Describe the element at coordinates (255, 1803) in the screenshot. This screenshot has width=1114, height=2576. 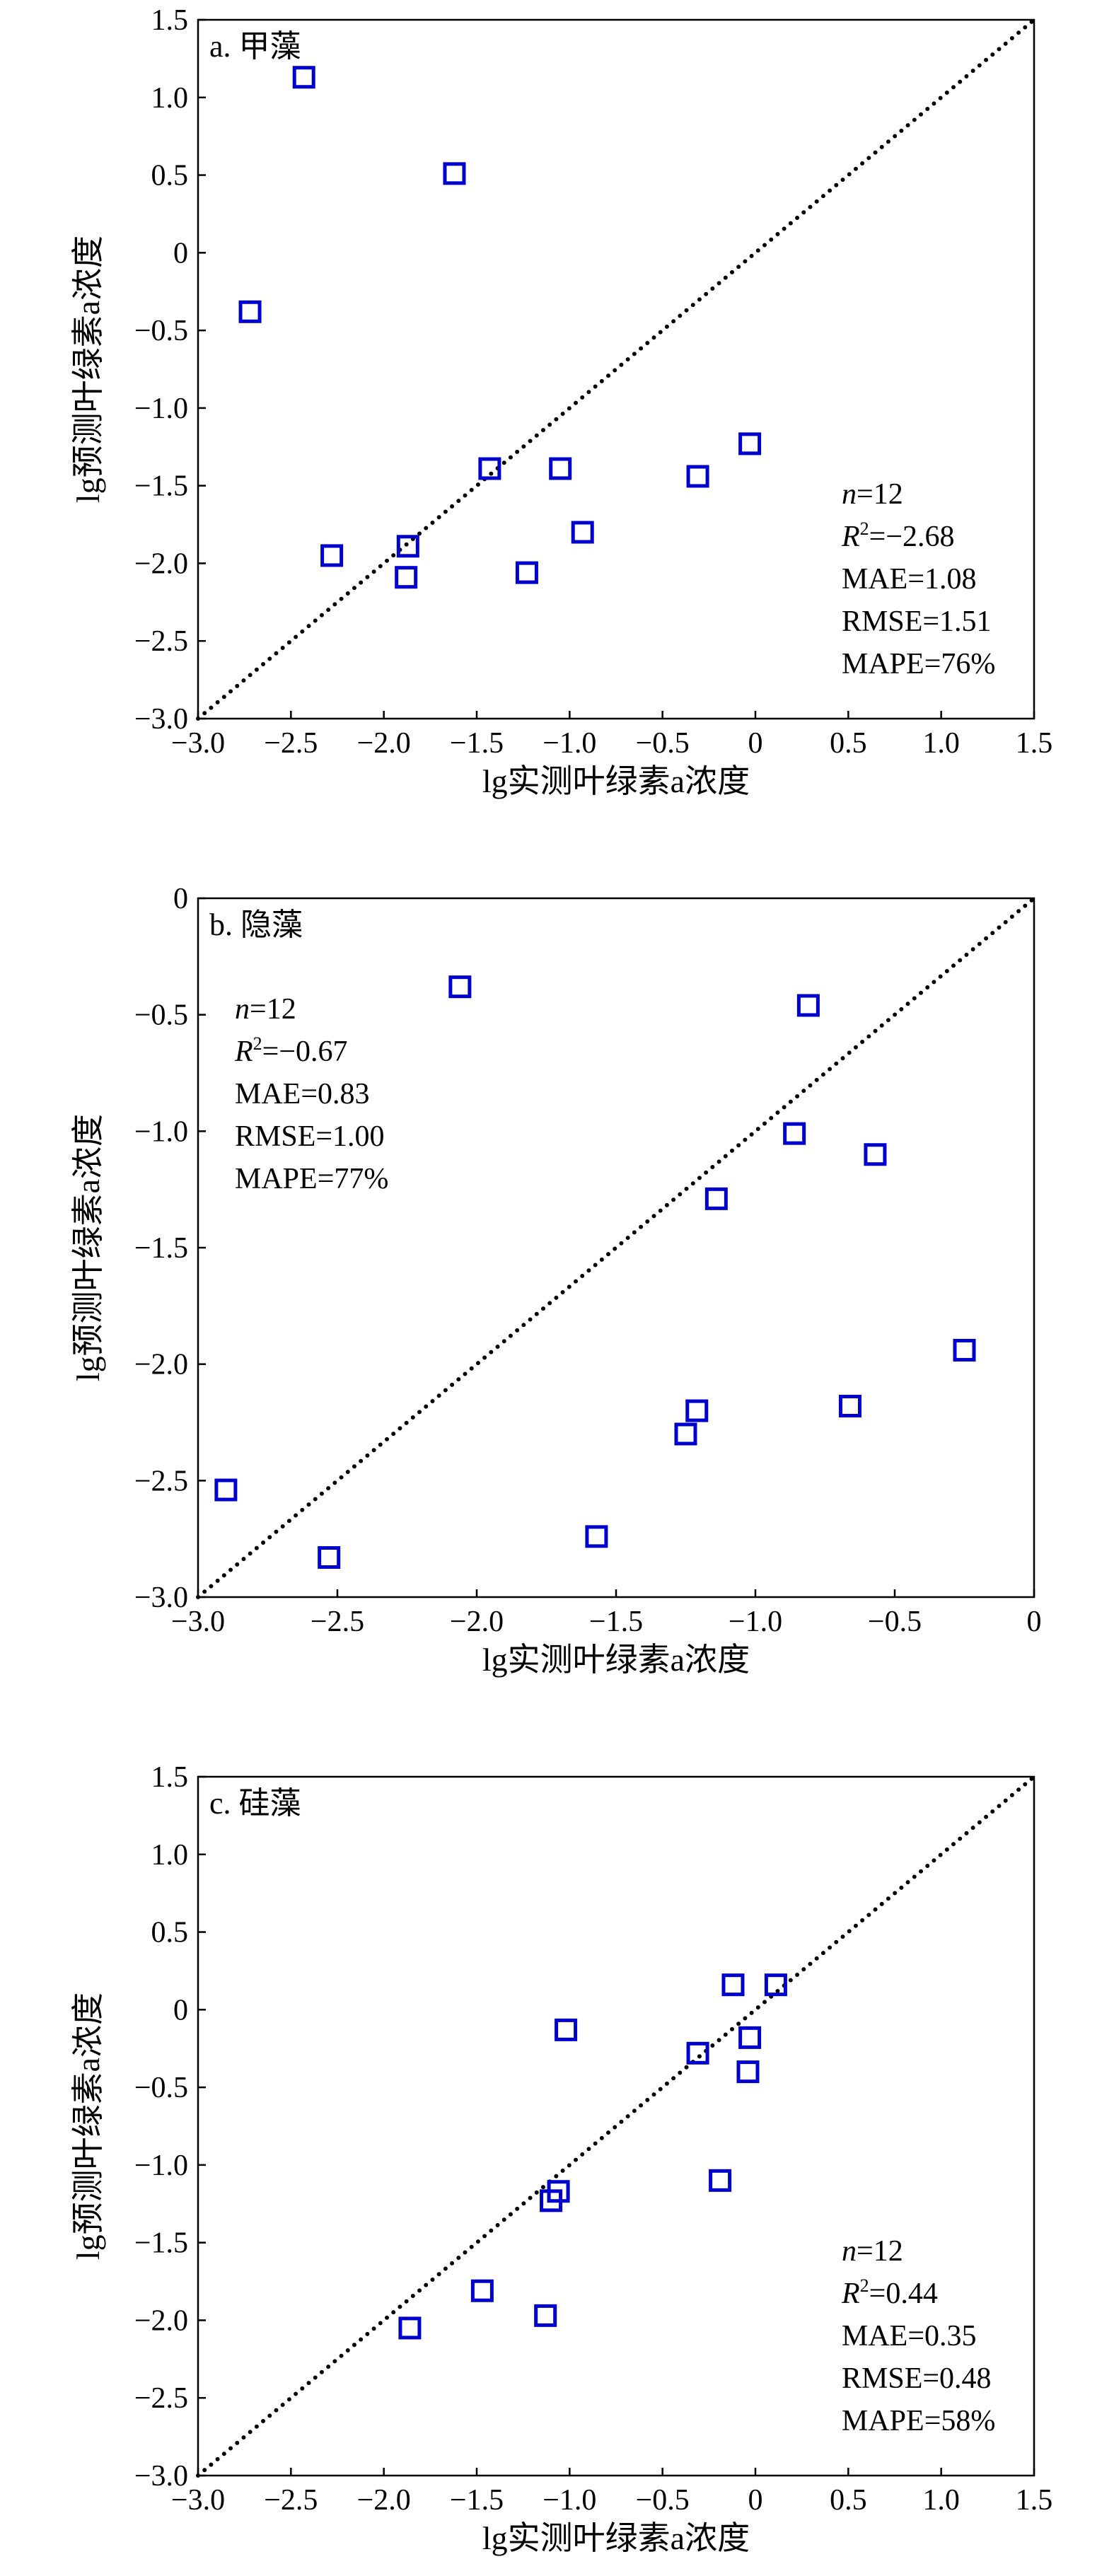
I see `panel-title: c. 硅藻` at that location.